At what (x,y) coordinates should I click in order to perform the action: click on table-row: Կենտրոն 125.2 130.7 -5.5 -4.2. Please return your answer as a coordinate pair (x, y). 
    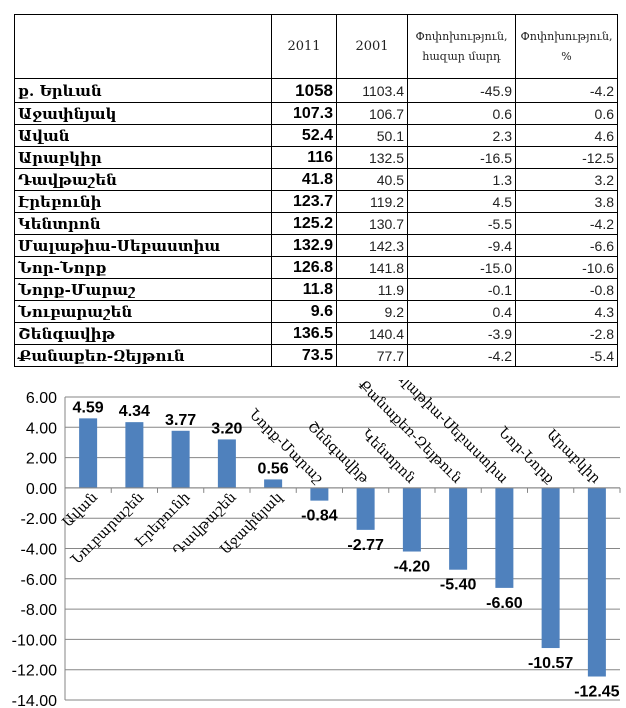
    Looking at the image, I should click on (316, 223).